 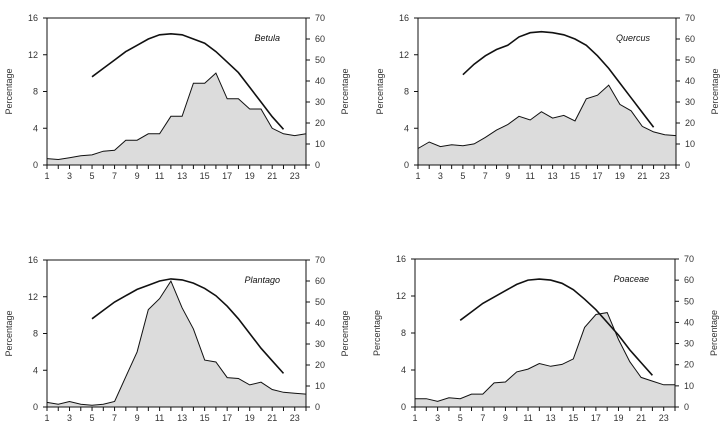 What do you see at coordinates (631, 279) in the screenshot?
I see `panel-title: Poaceae` at bounding box center [631, 279].